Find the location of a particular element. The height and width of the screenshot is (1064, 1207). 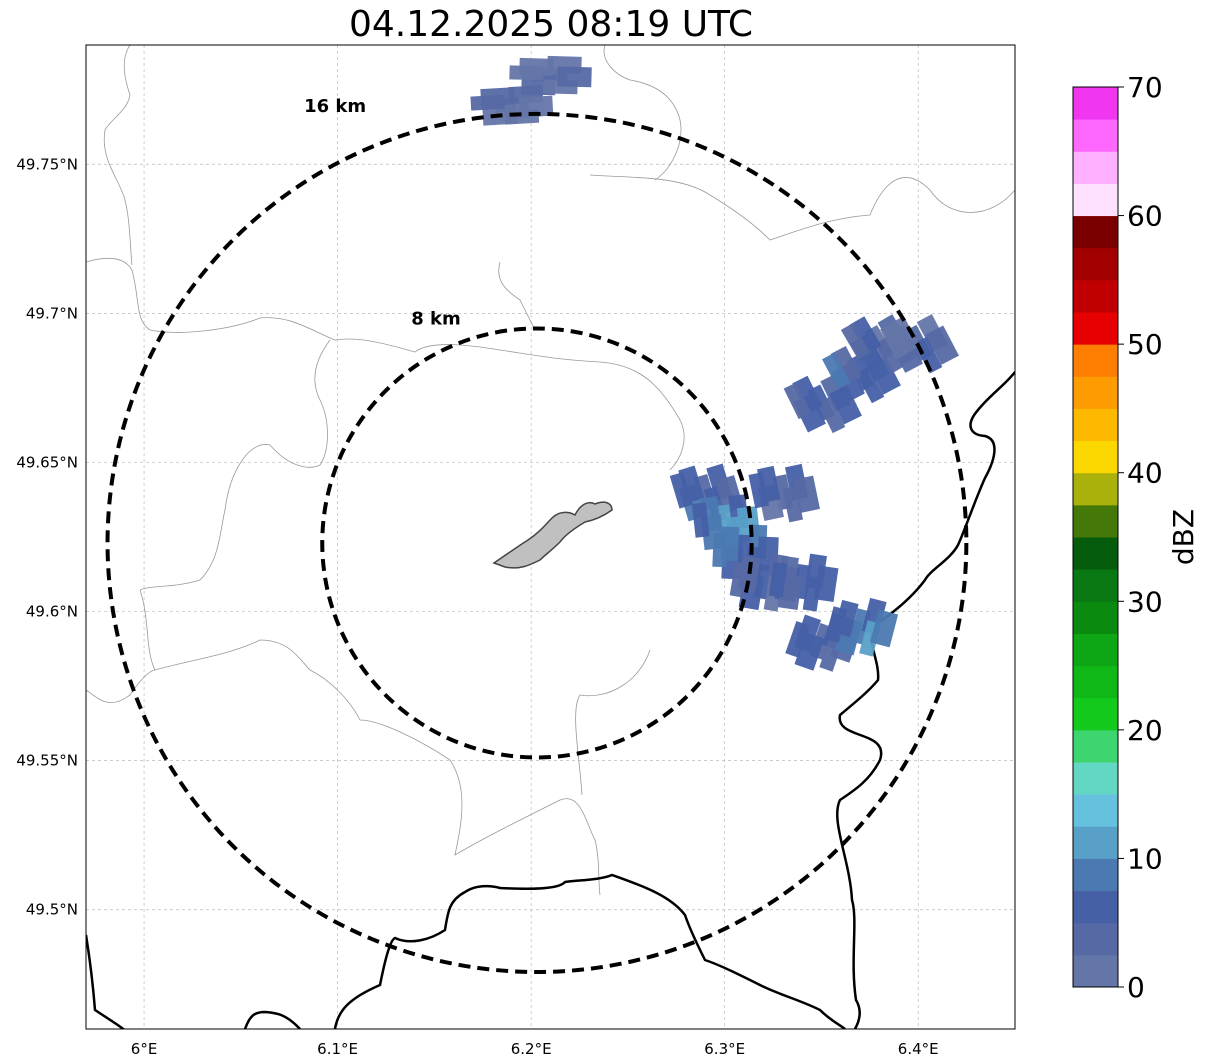

lon-tick-label: 6°E is located at coordinates (144, 1049).